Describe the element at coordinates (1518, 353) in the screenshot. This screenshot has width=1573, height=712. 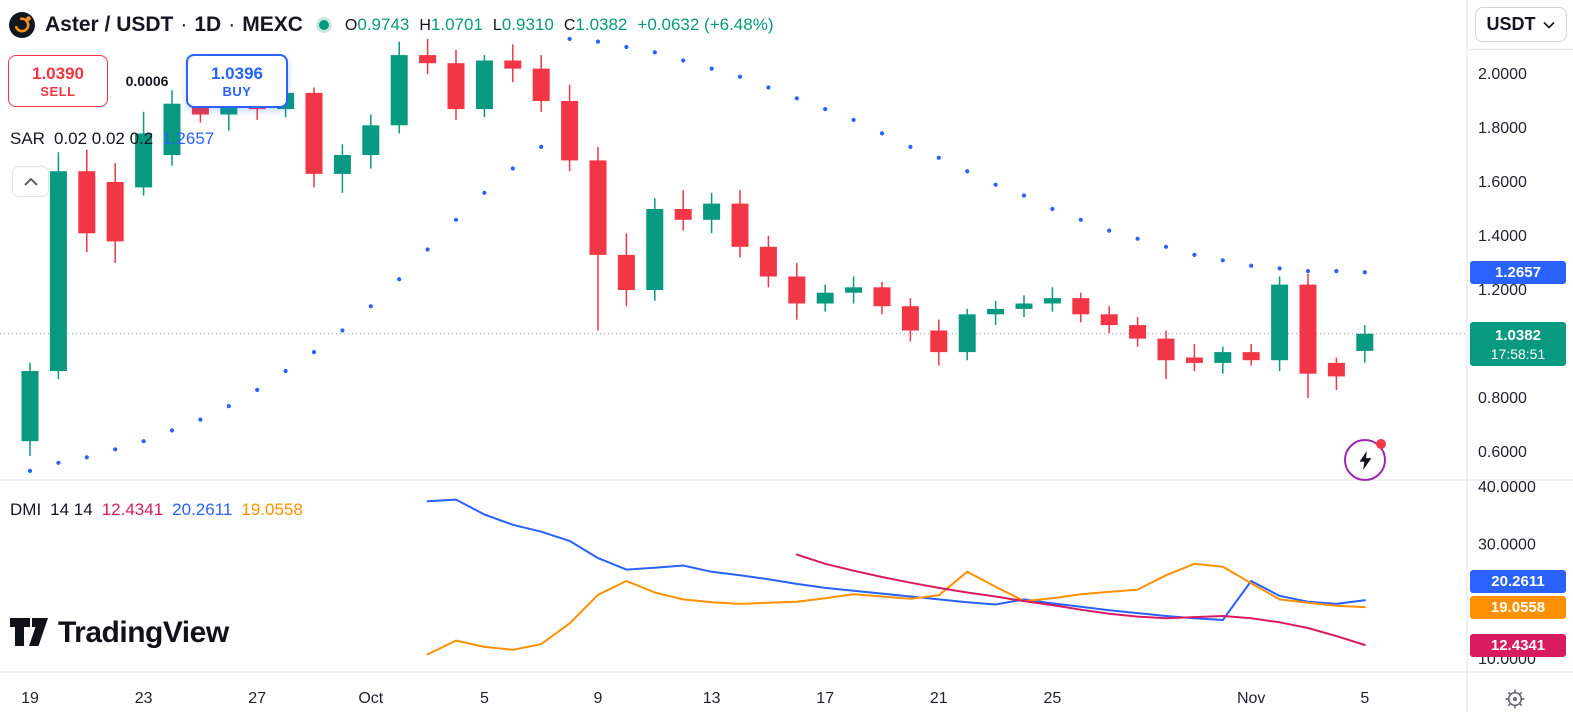
I see `bar-countdown: 17:58:51` at that location.